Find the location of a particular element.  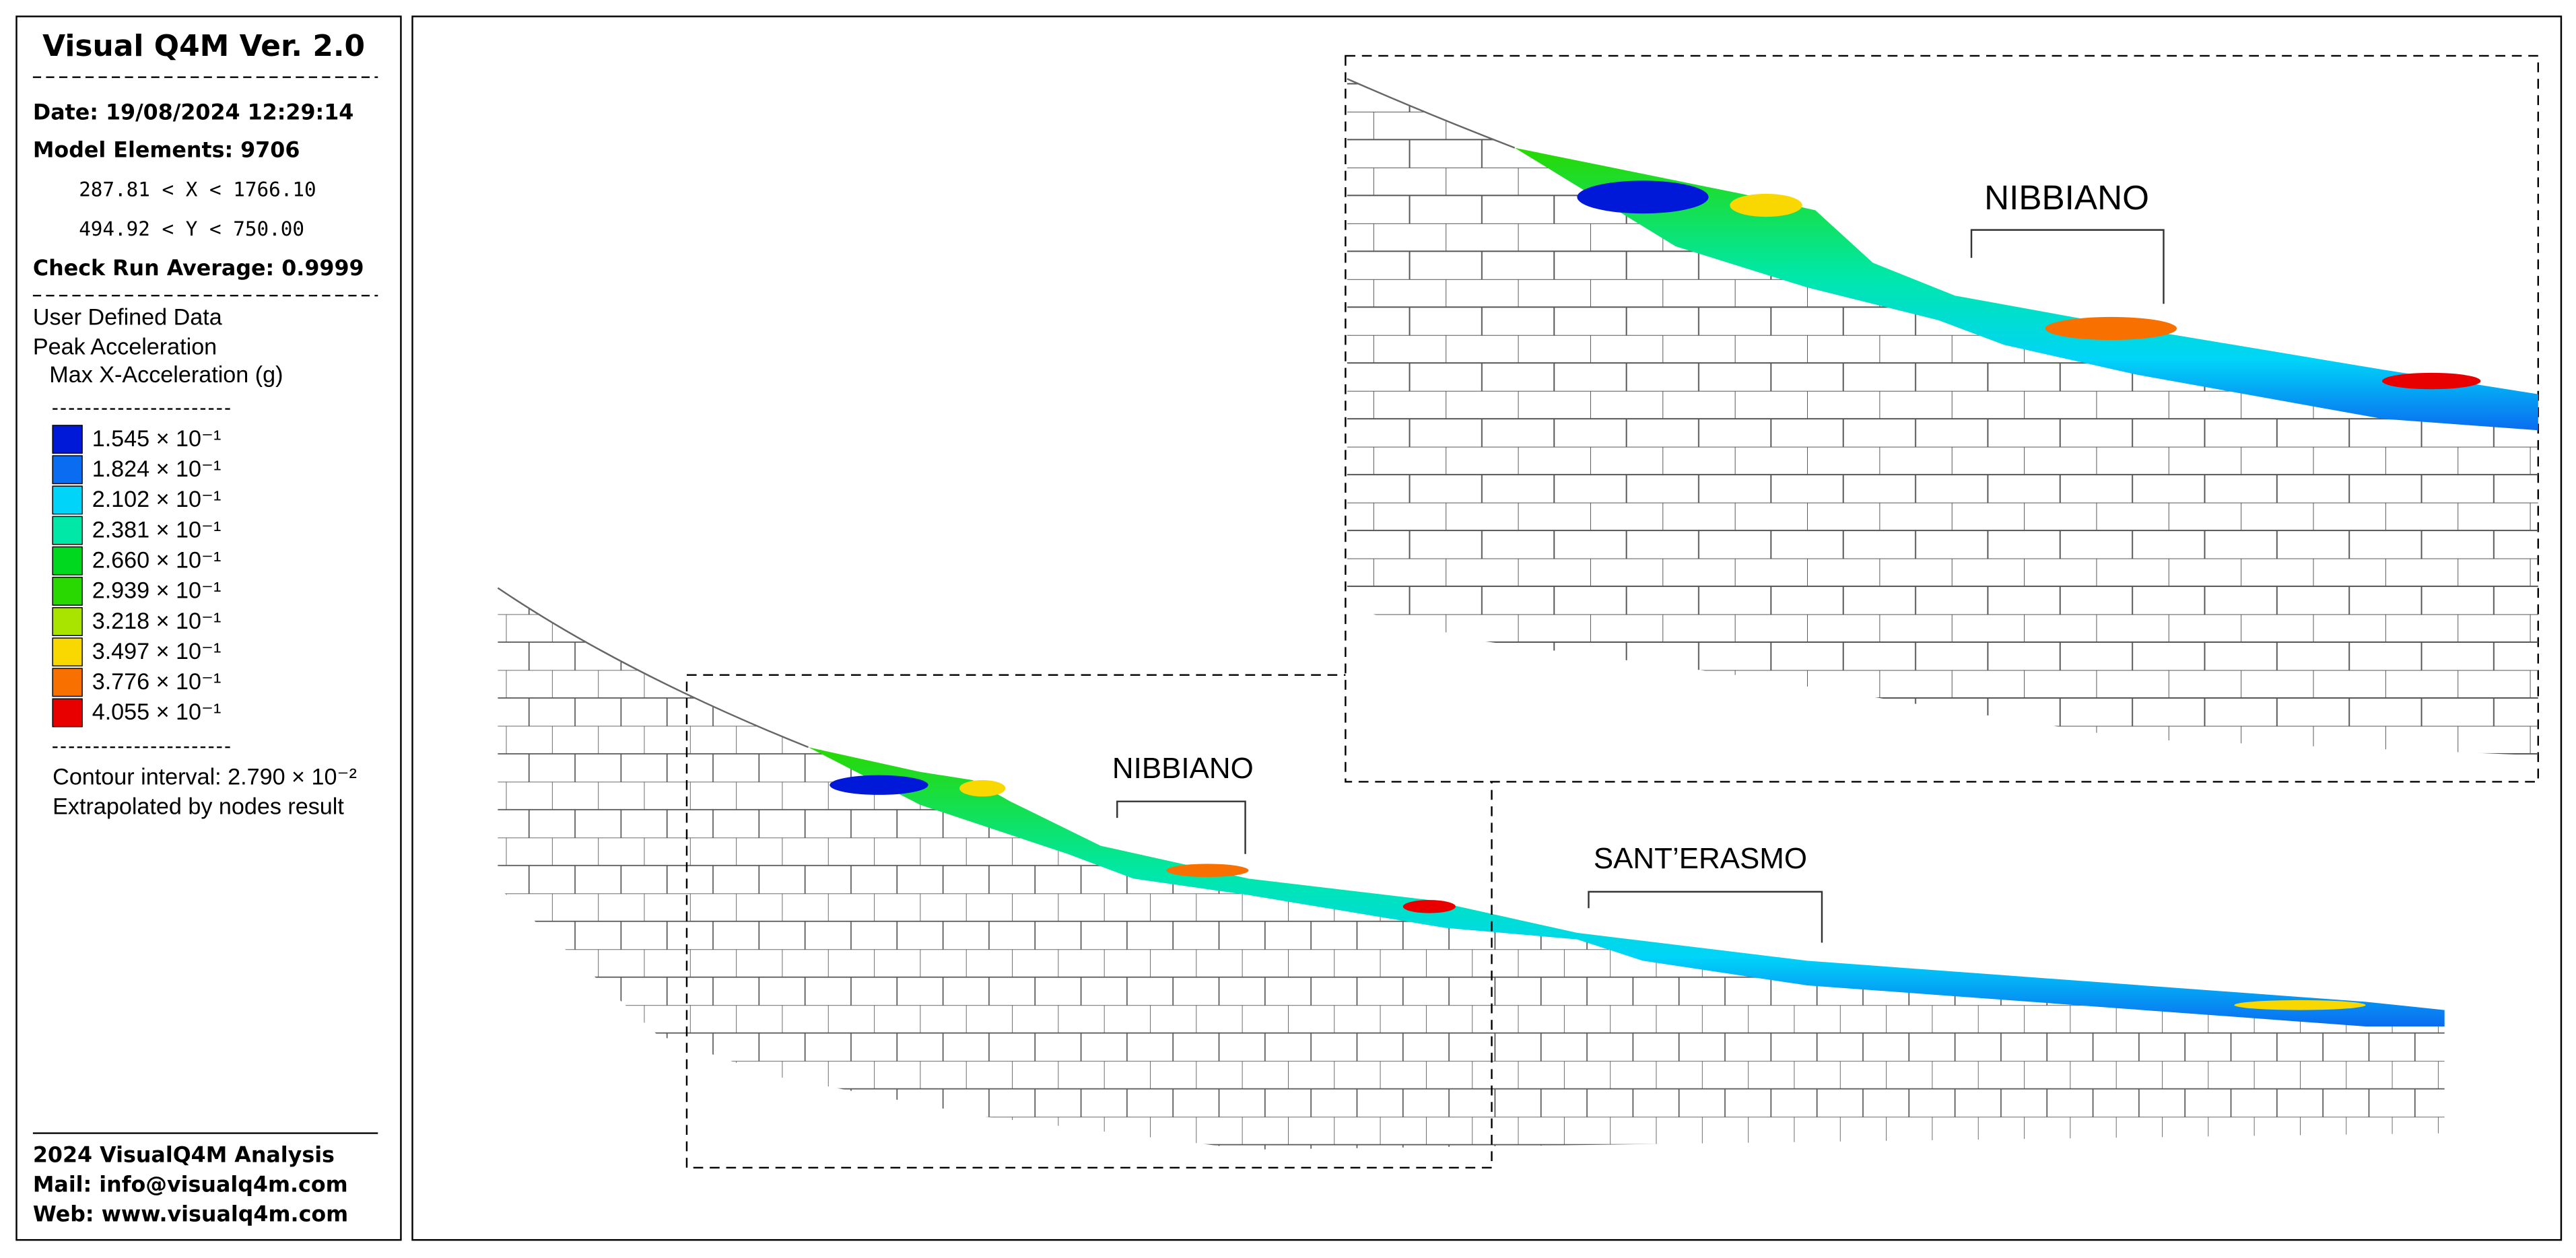

legend-label: 2.939 × 10⁻¹ is located at coordinates (157, 591).